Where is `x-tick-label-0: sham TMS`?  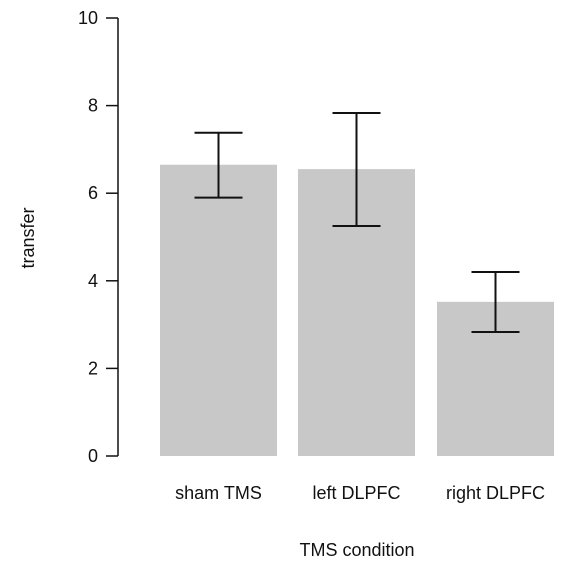 x-tick-label-0: sham TMS is located at coordinates (218, 493).